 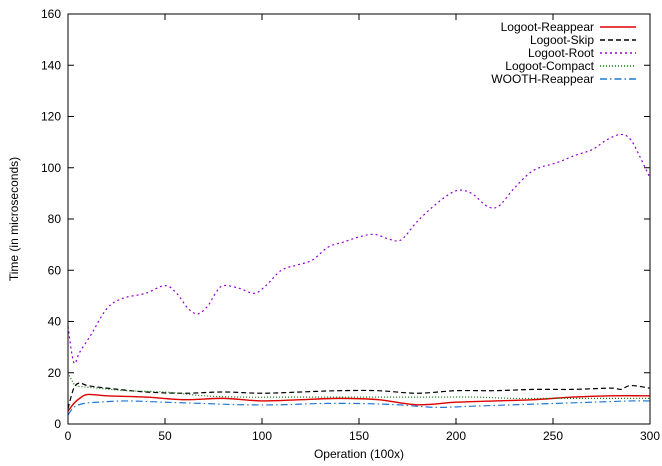 What do you see at coordinates (549, 66) in the screenshot?
I see `legend-label-logoot-compact: Logoot-Compact` at bounding box center [549, 66].